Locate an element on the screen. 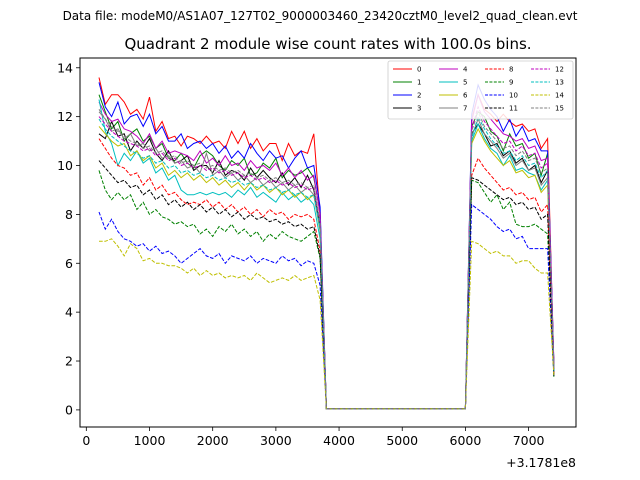 Image resolution: width=640 pixels, height=480 pixels. legend-label-0: 0 is located at coordinates (419, 70).